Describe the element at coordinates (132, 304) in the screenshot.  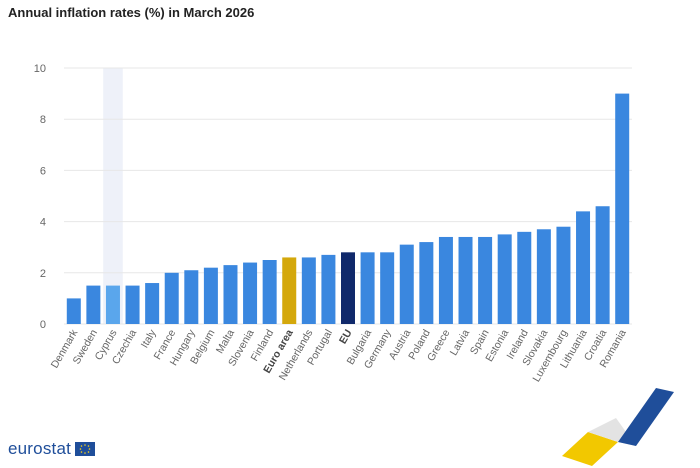
I see `bar-czechia` at that location.